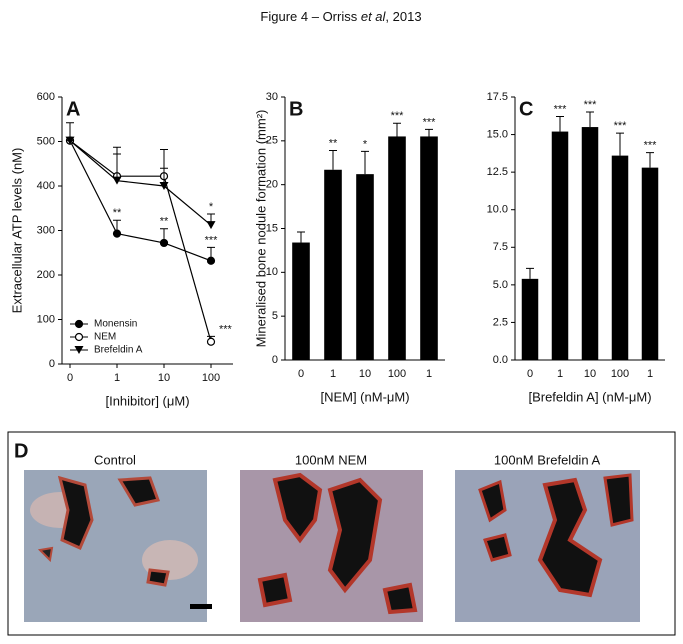 Image resolution: width=683 pixels, height=644 pixels. What do you see at coordinates (340, 16) in the screenshot?
I see `figure-title: Figure 4 – Orriss et al, 2013` at bounding box center [340, 16].